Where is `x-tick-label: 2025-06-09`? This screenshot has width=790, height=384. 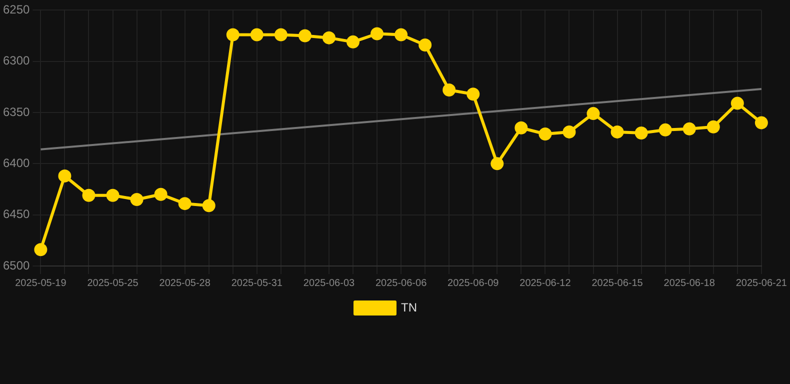 x-tick-label: 2025-06-09 is located at coordinates (474, 283).